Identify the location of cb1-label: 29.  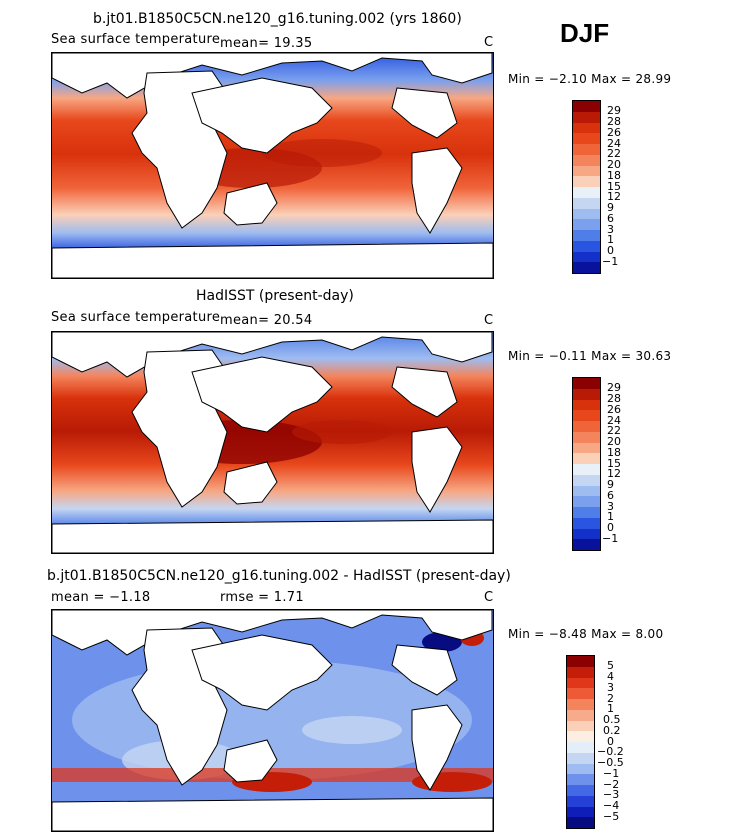
(614, 110).